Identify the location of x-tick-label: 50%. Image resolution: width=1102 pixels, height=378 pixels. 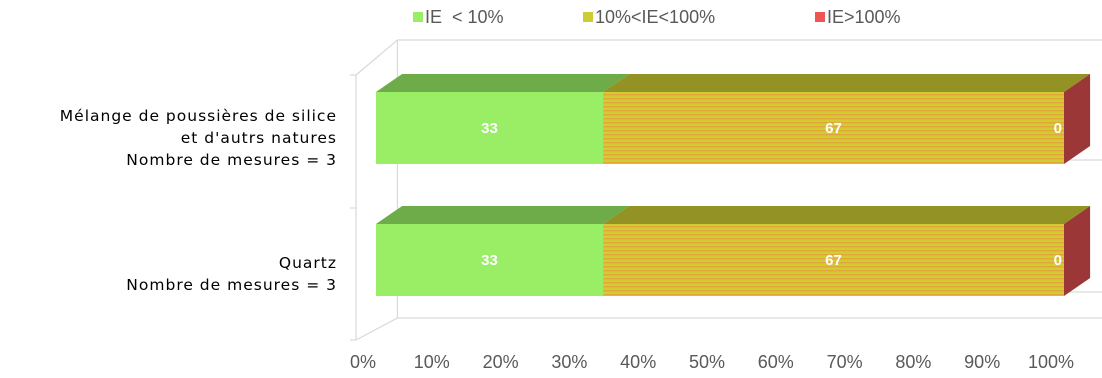
(707, 362).